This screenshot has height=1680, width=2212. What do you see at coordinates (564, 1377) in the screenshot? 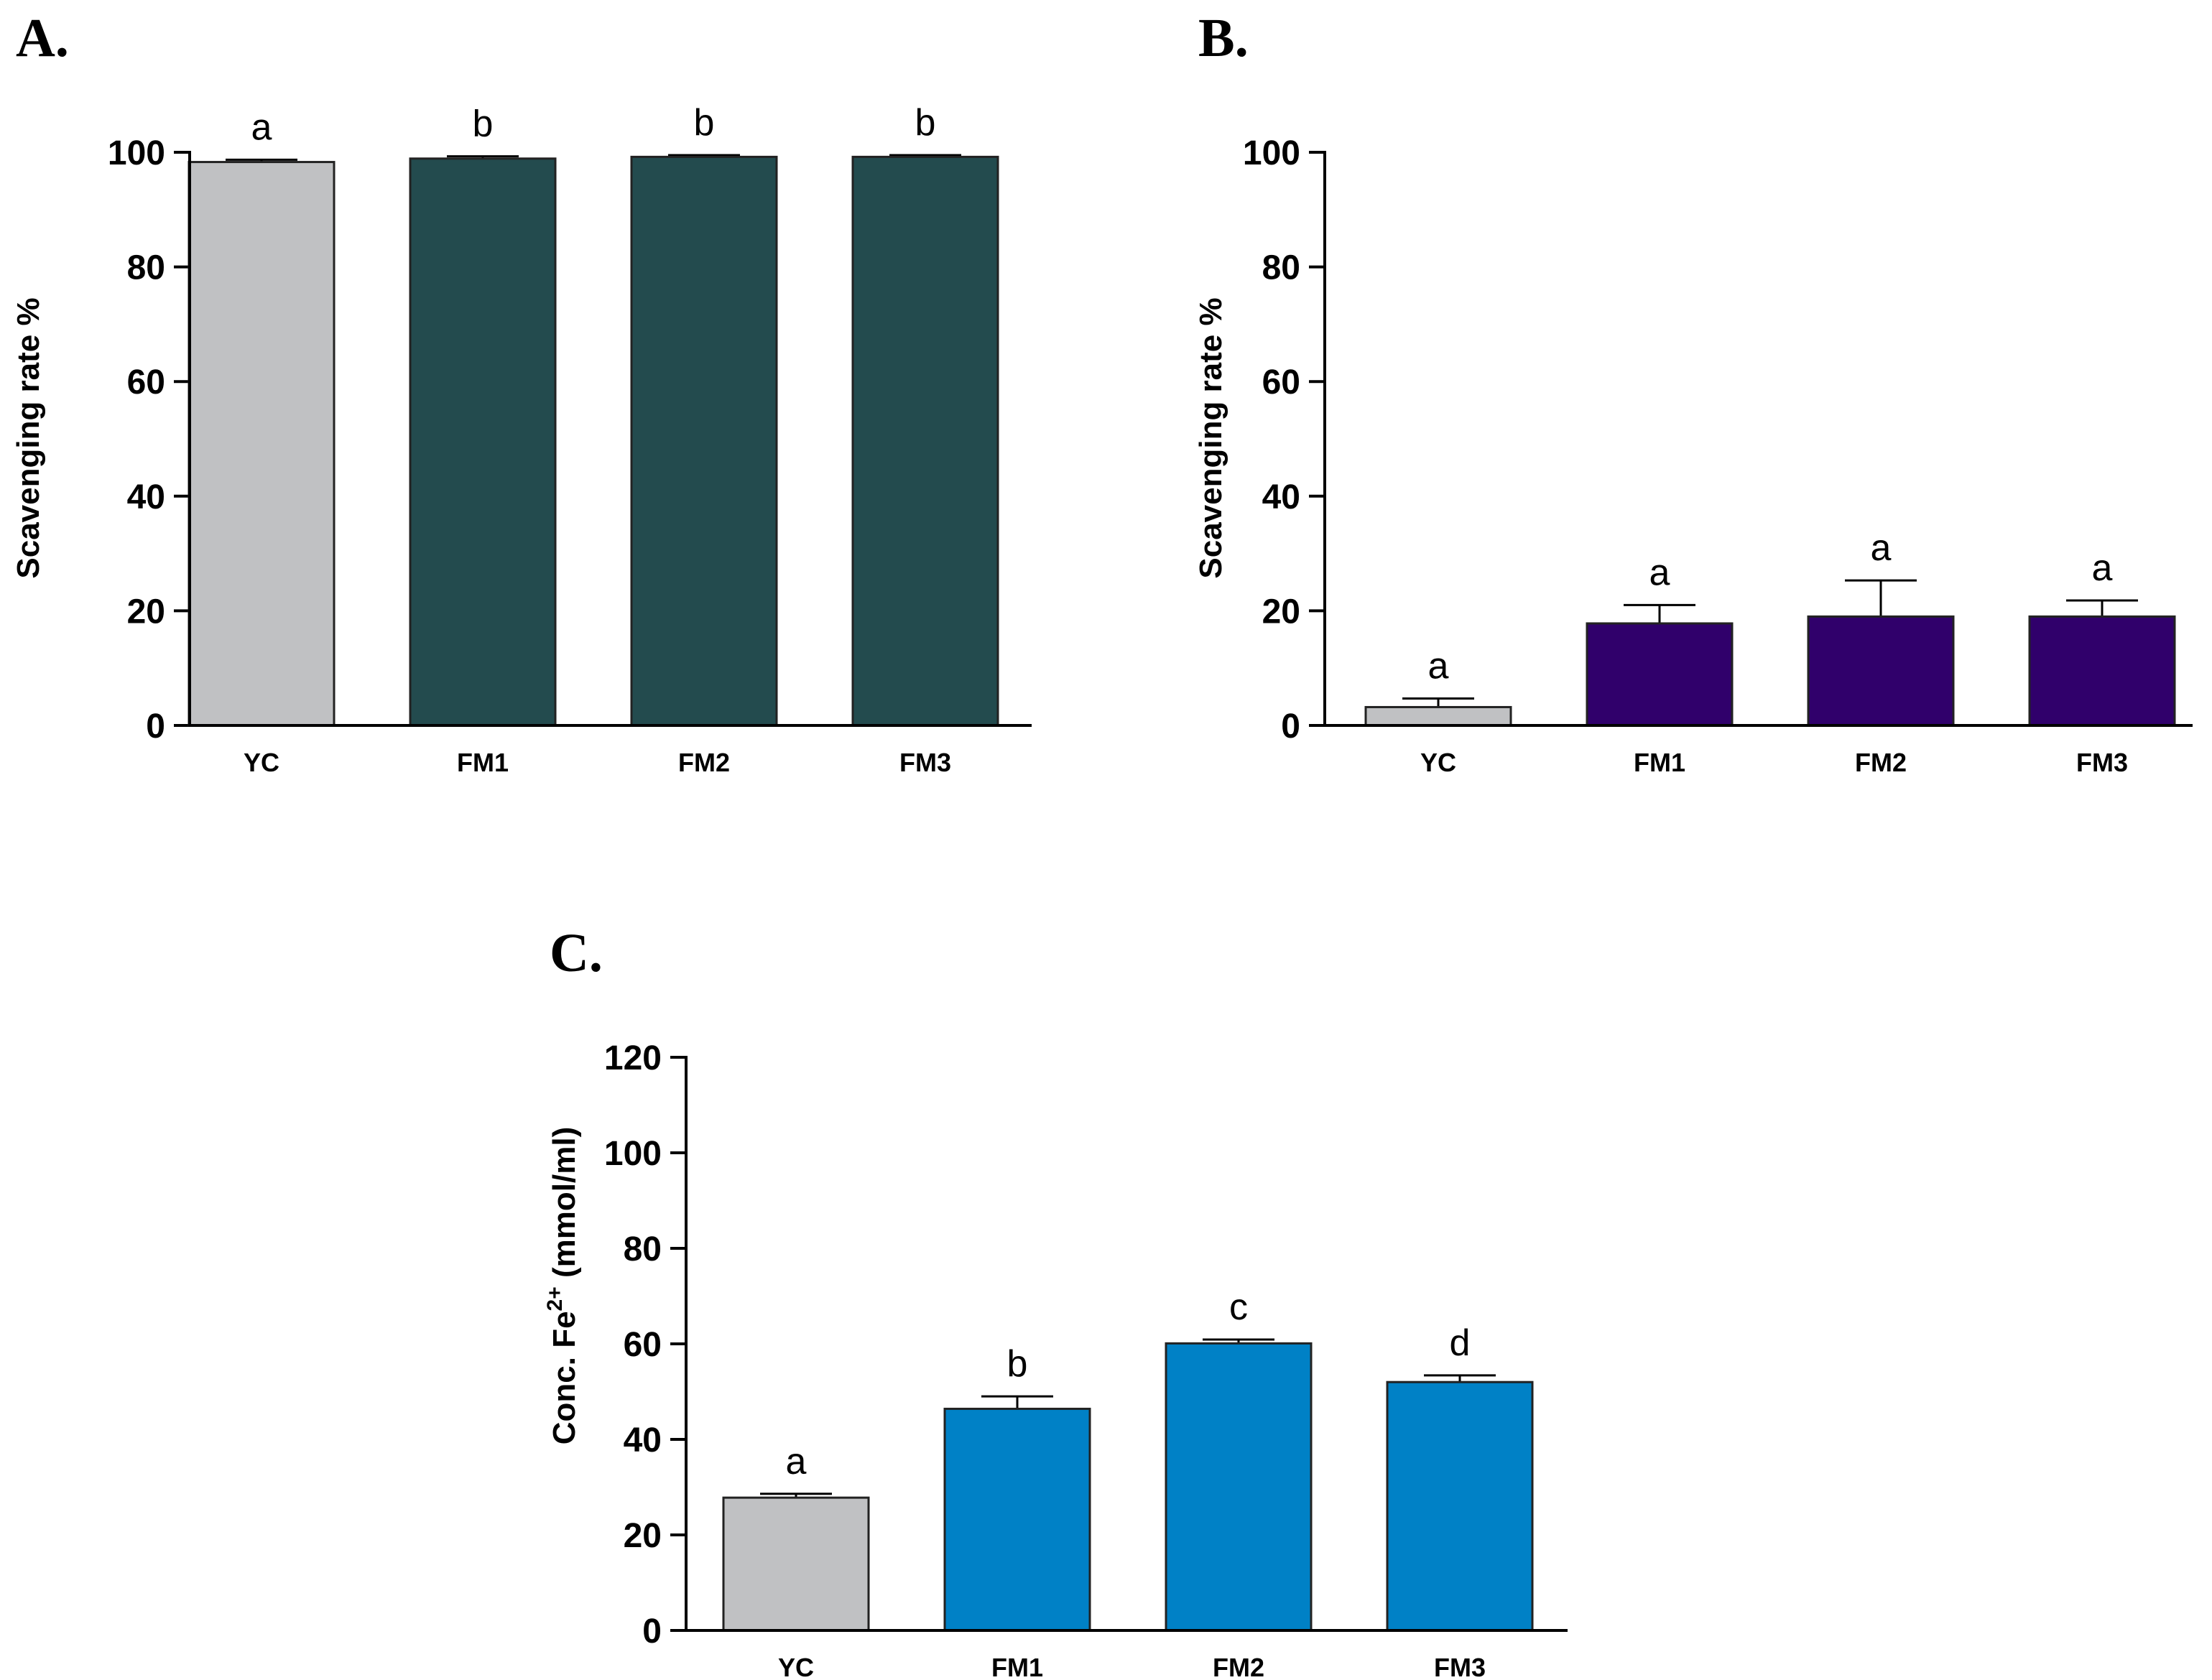
I see `panel-c-y-axis-label-main: Conc. Fe` at bounding box center [564, 1377].